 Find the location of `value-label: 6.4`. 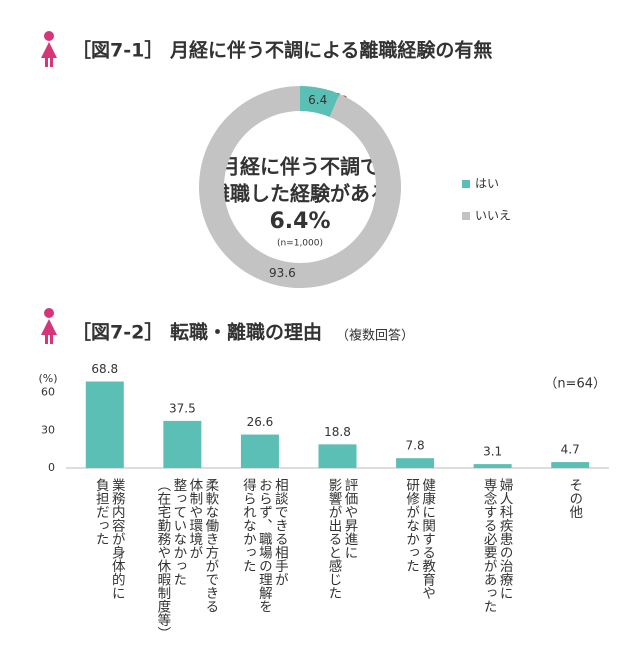

value-label: 6.4 is located at coordinates (317, 100).